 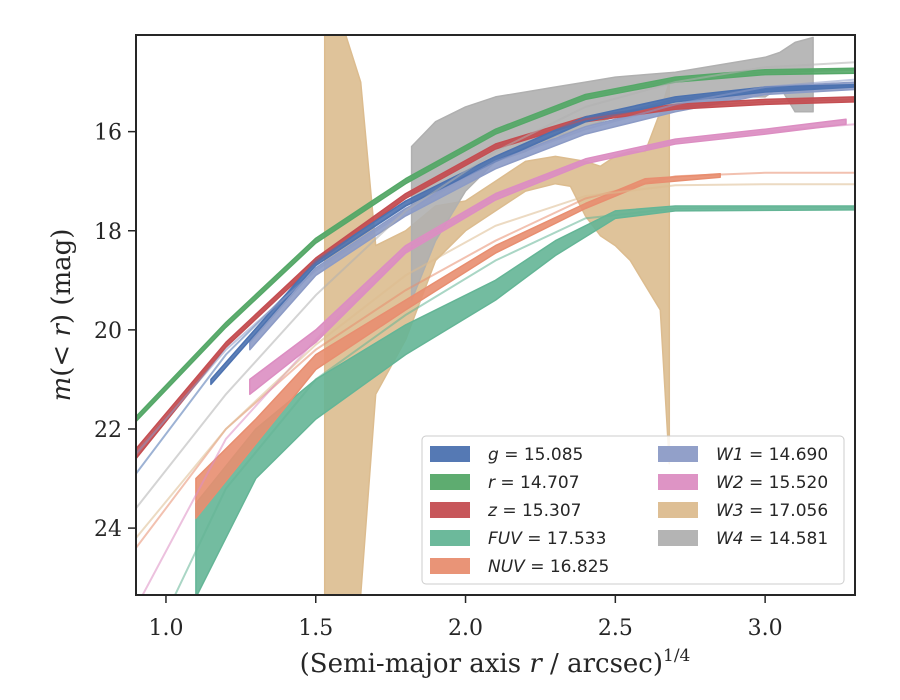 What do you see at coordinates (108, 133) in the screenshot?
I see `y-tick-label: 16` at bounding box center [108, 133].